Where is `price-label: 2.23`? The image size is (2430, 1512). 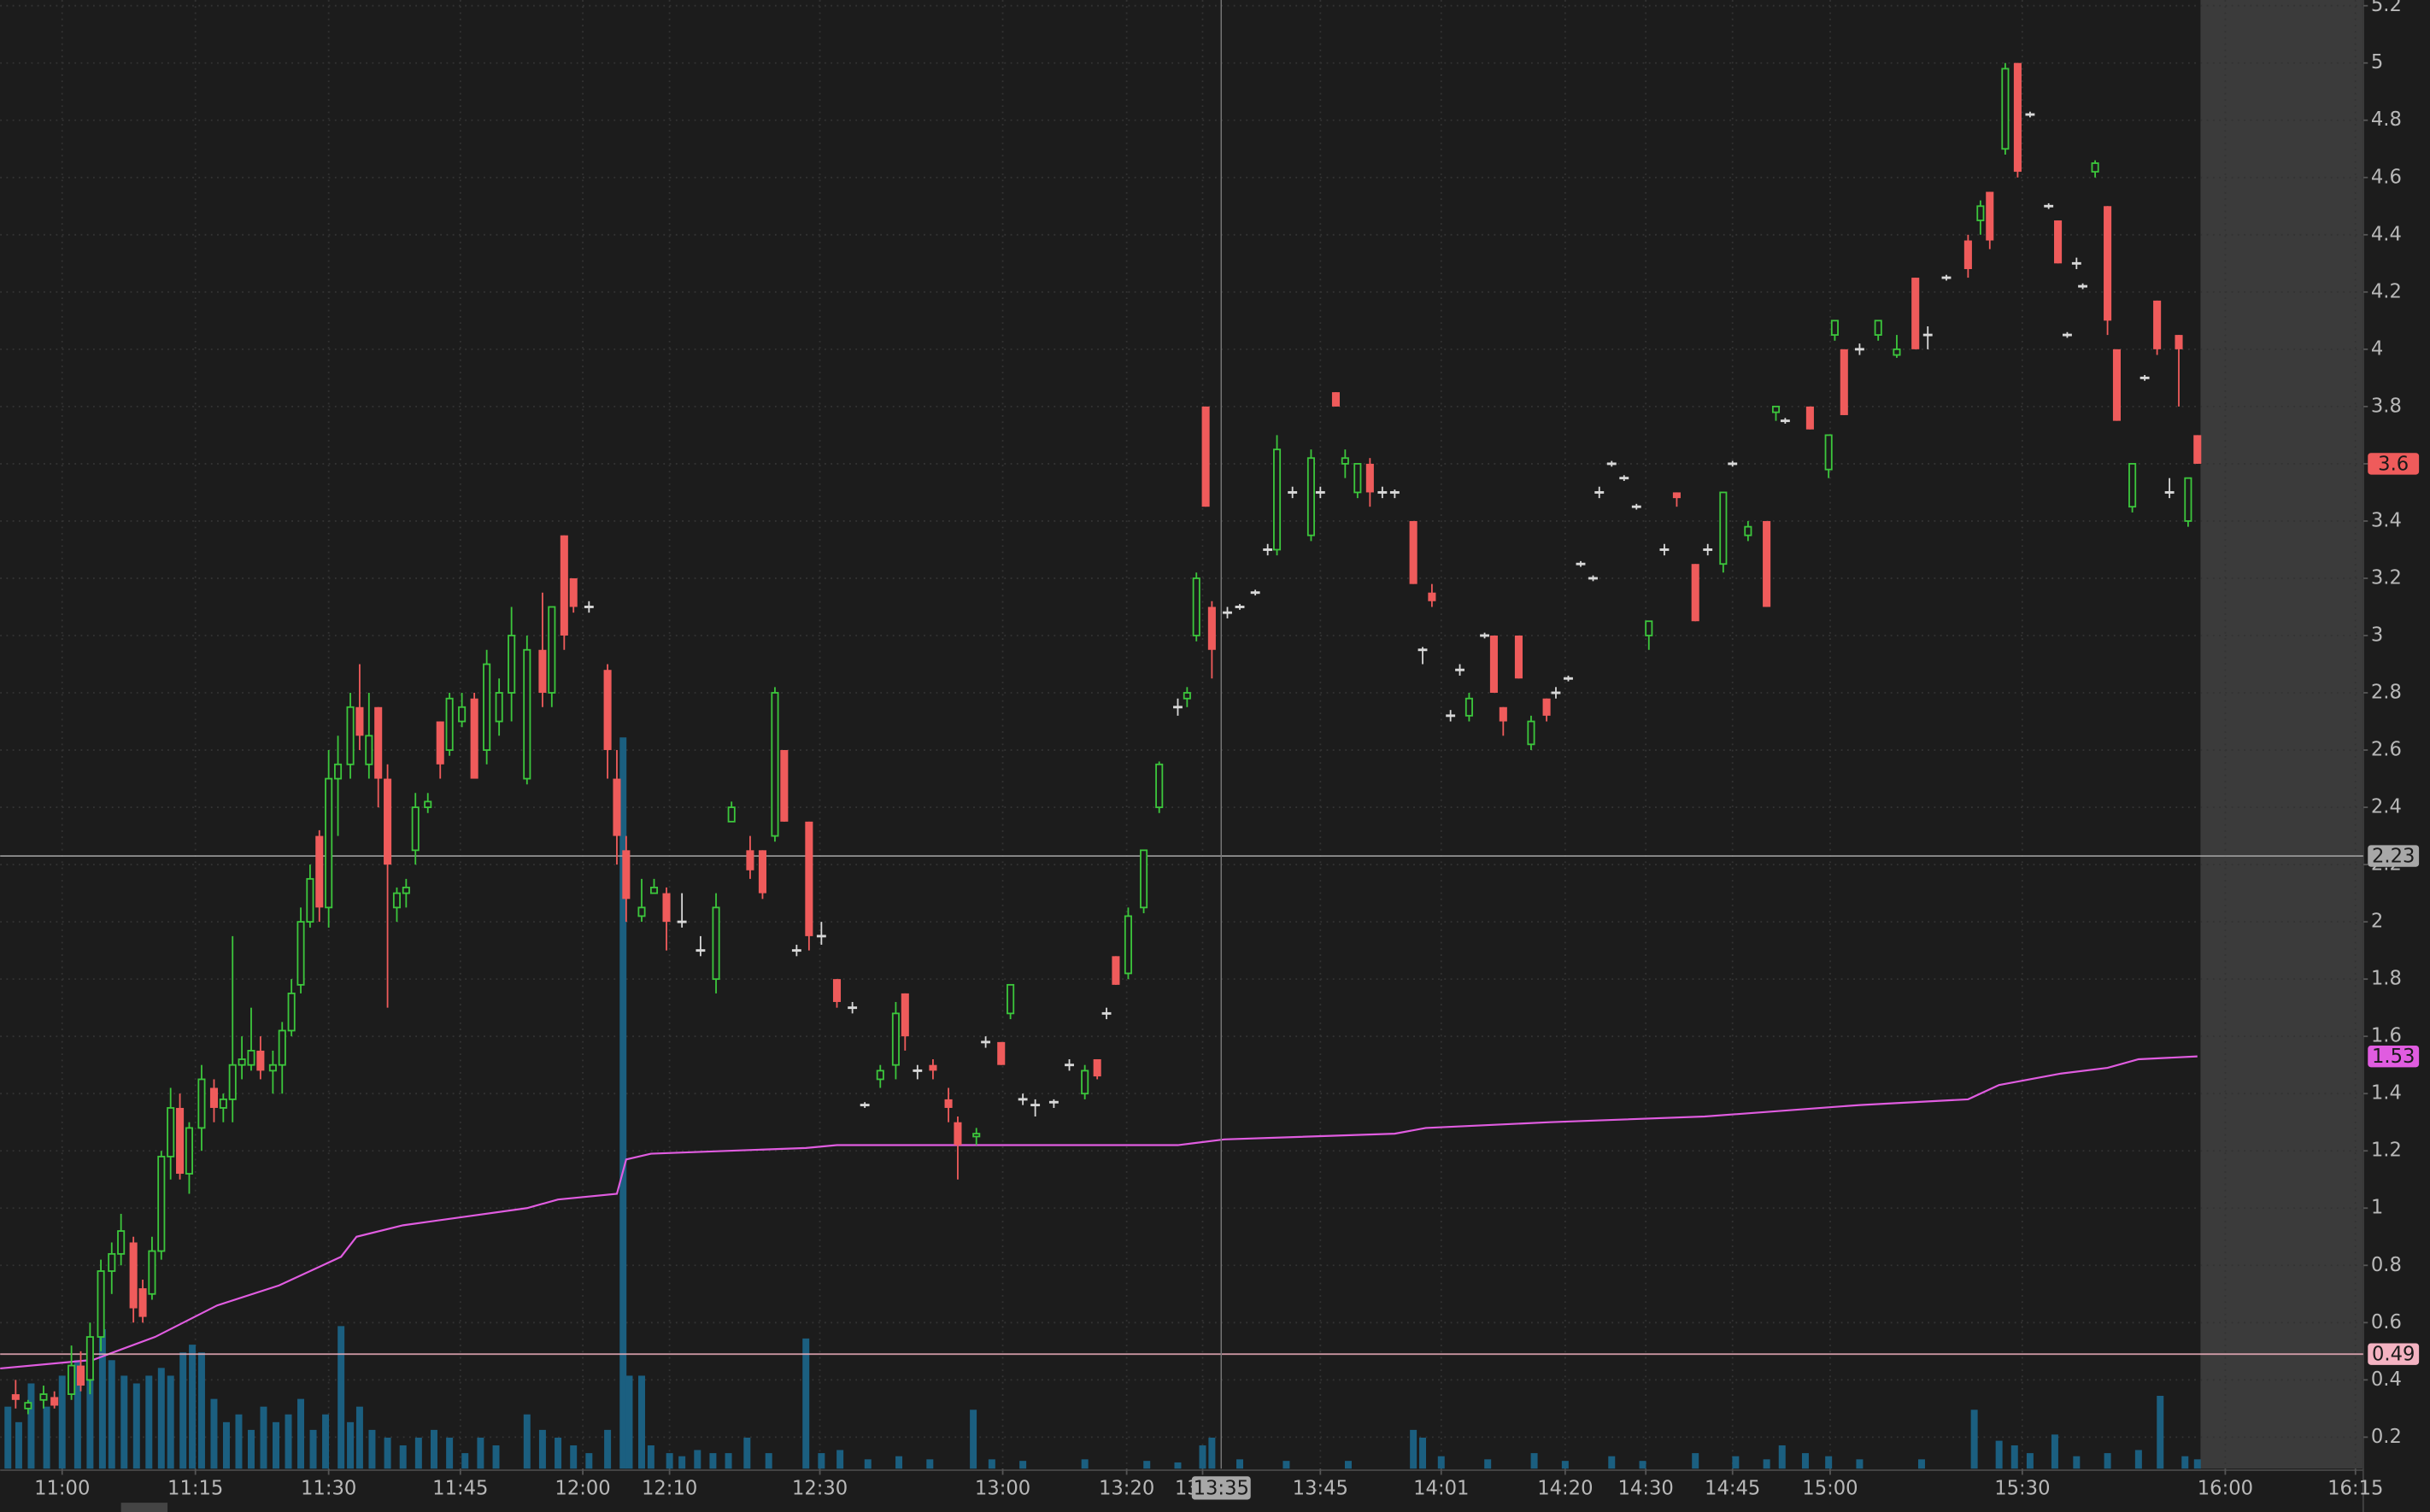
price-label: 2.23 is located at coordinates (2393, 856).